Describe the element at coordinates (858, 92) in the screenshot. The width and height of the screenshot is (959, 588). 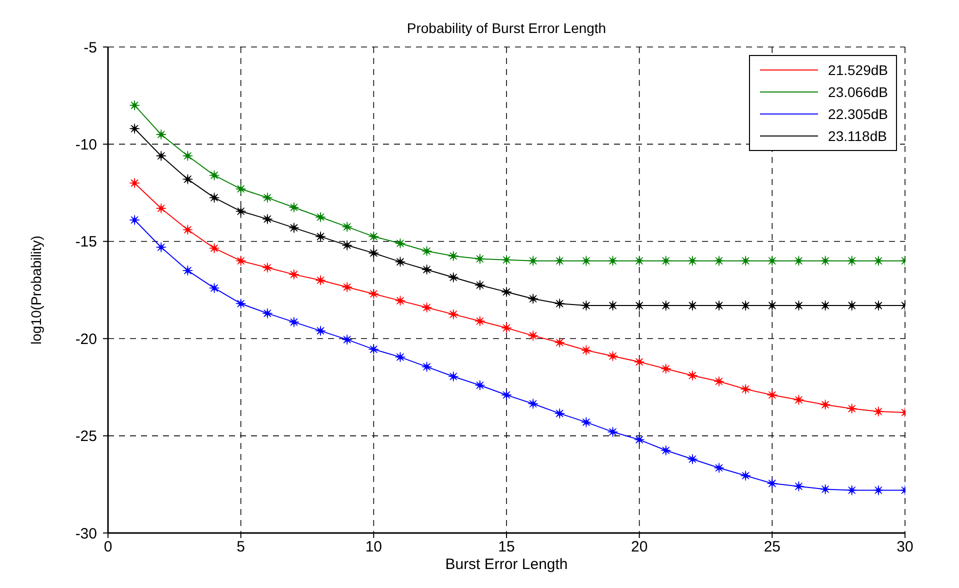
I see `legend-label: 23.066dB` at that location.